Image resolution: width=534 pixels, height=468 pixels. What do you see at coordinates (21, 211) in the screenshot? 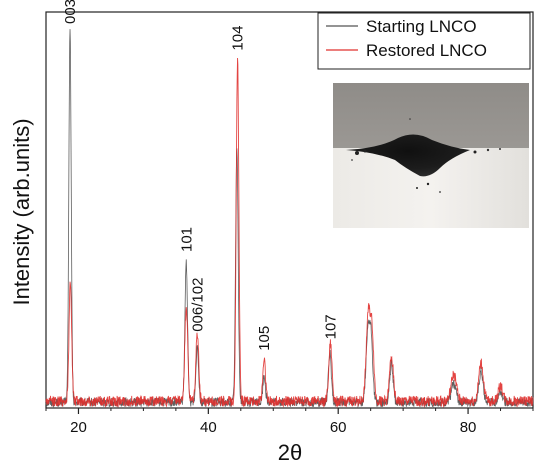
I see `y-axis-title: Intensity (arb.units)` at bounding box center [21, 211].